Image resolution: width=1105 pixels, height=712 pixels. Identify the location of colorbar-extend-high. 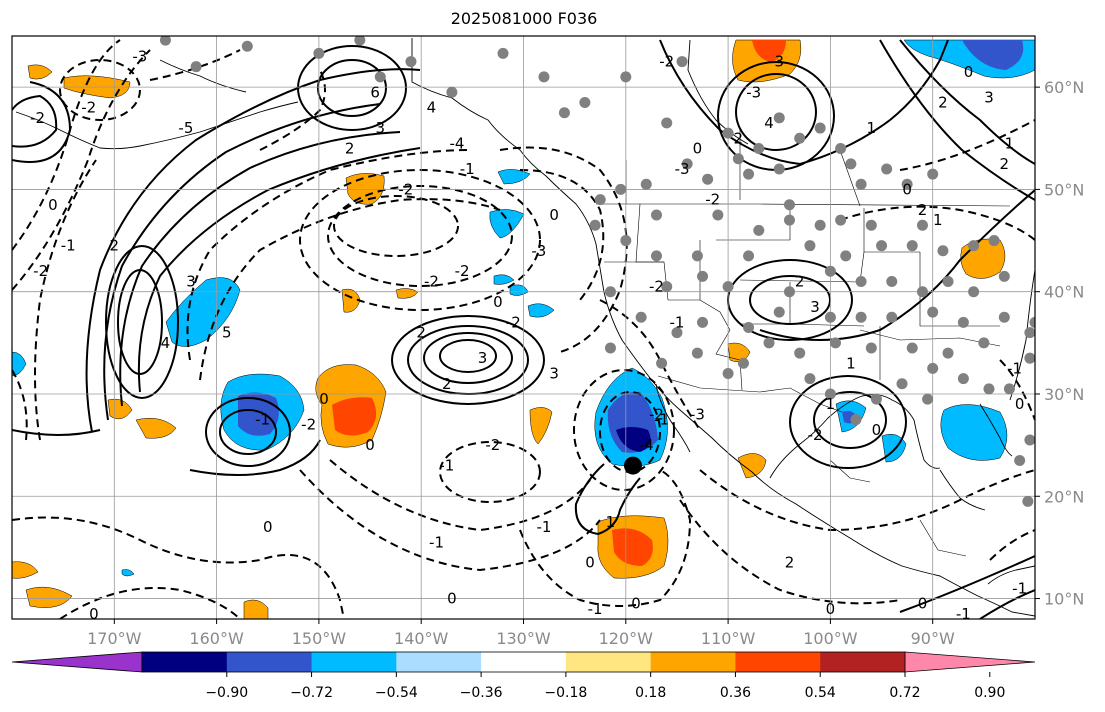
(970, 662).